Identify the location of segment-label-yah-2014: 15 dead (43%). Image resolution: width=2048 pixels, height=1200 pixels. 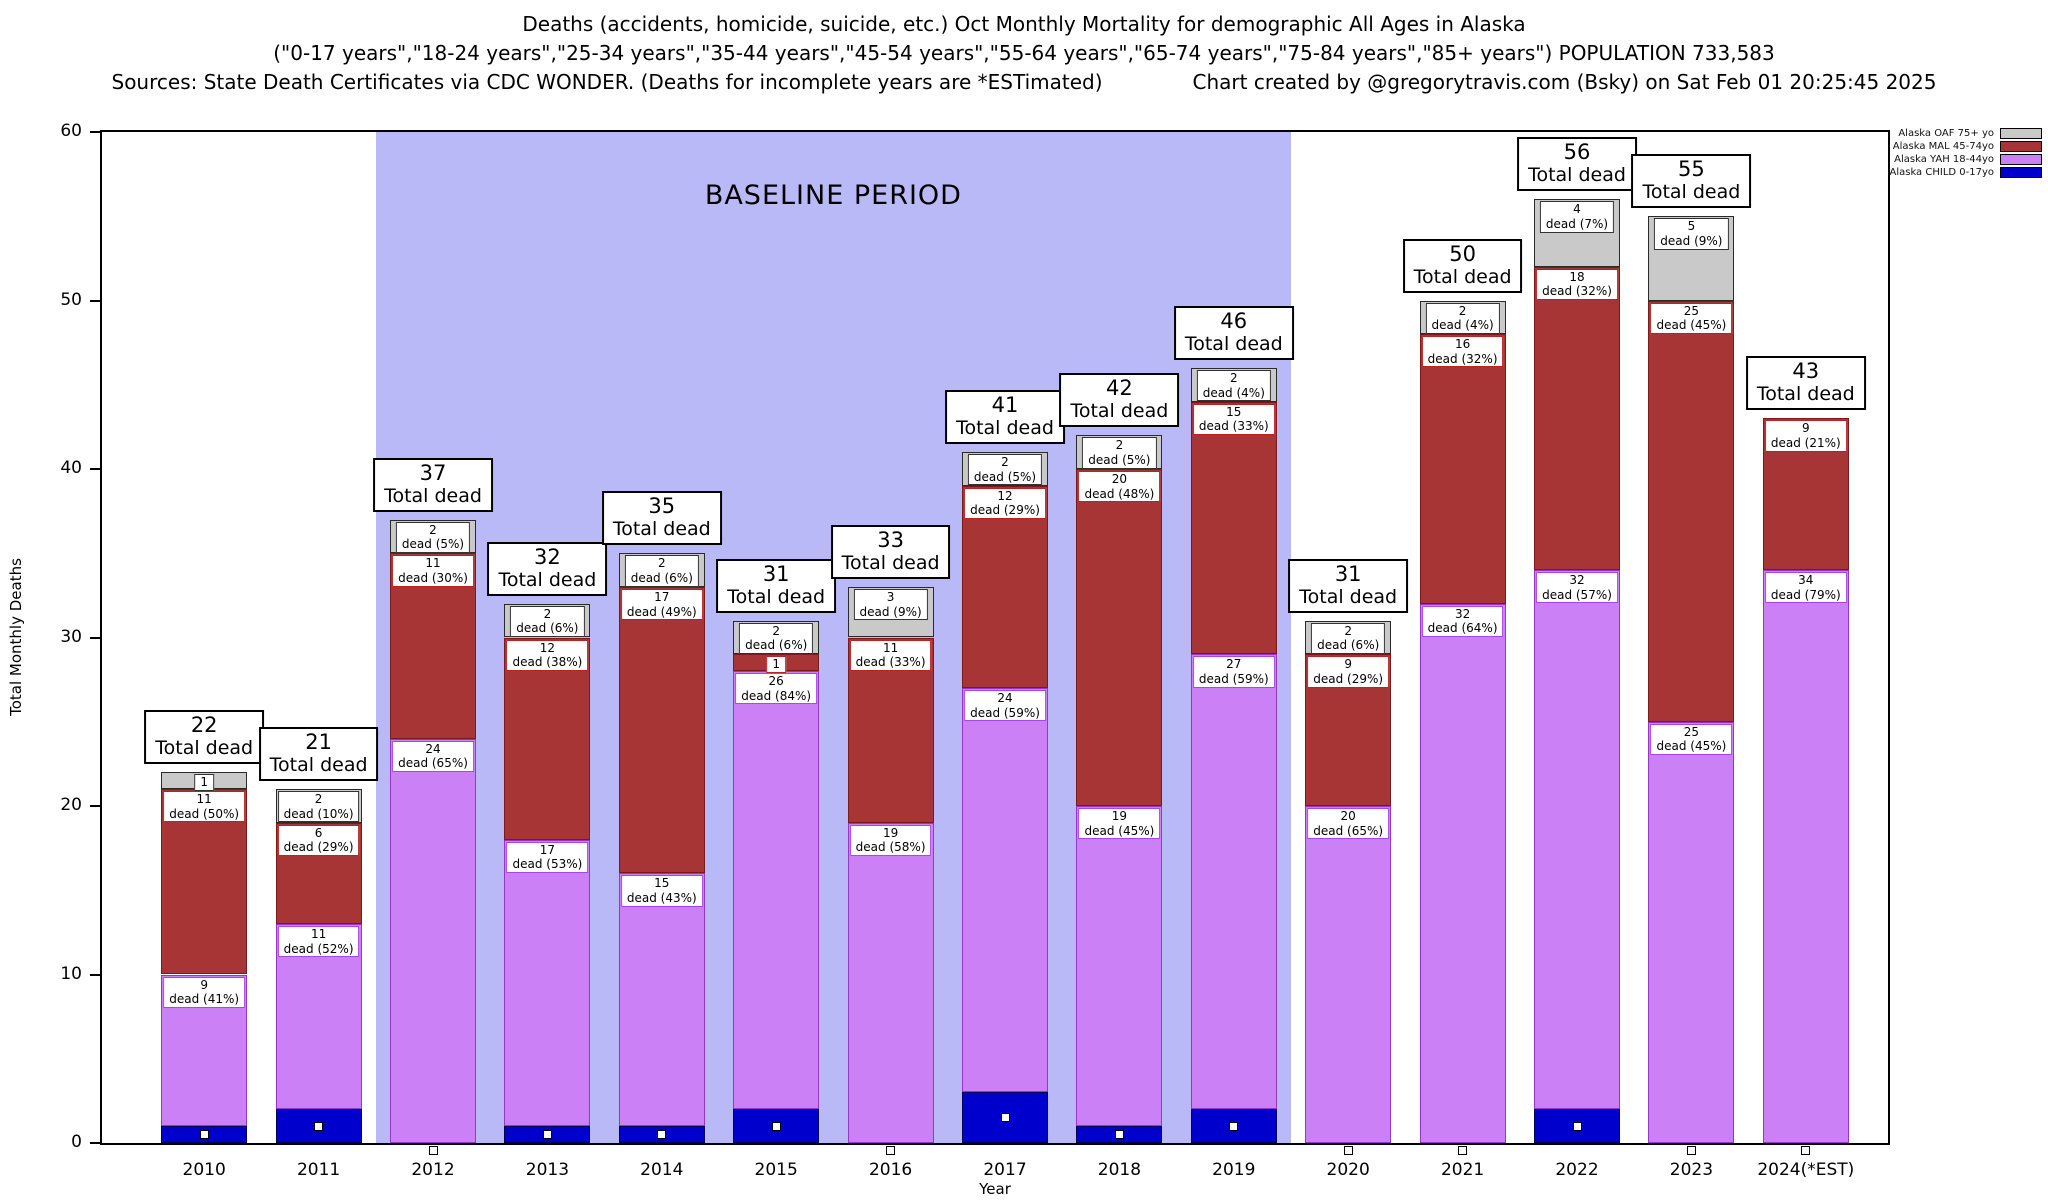
(661, 891).